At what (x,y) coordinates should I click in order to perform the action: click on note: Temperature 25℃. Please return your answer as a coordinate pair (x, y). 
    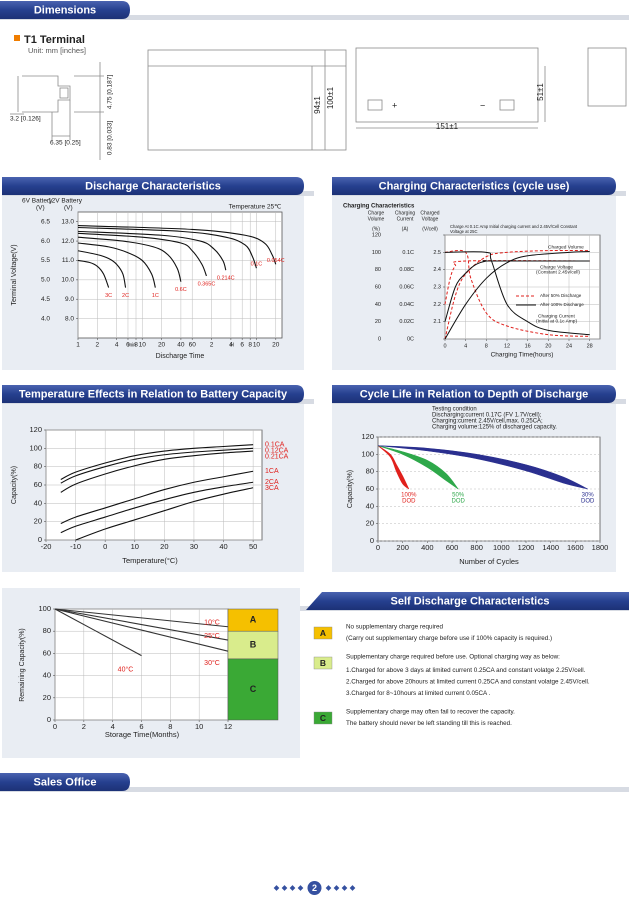
    Looking at the image, I should click on (256, 207).